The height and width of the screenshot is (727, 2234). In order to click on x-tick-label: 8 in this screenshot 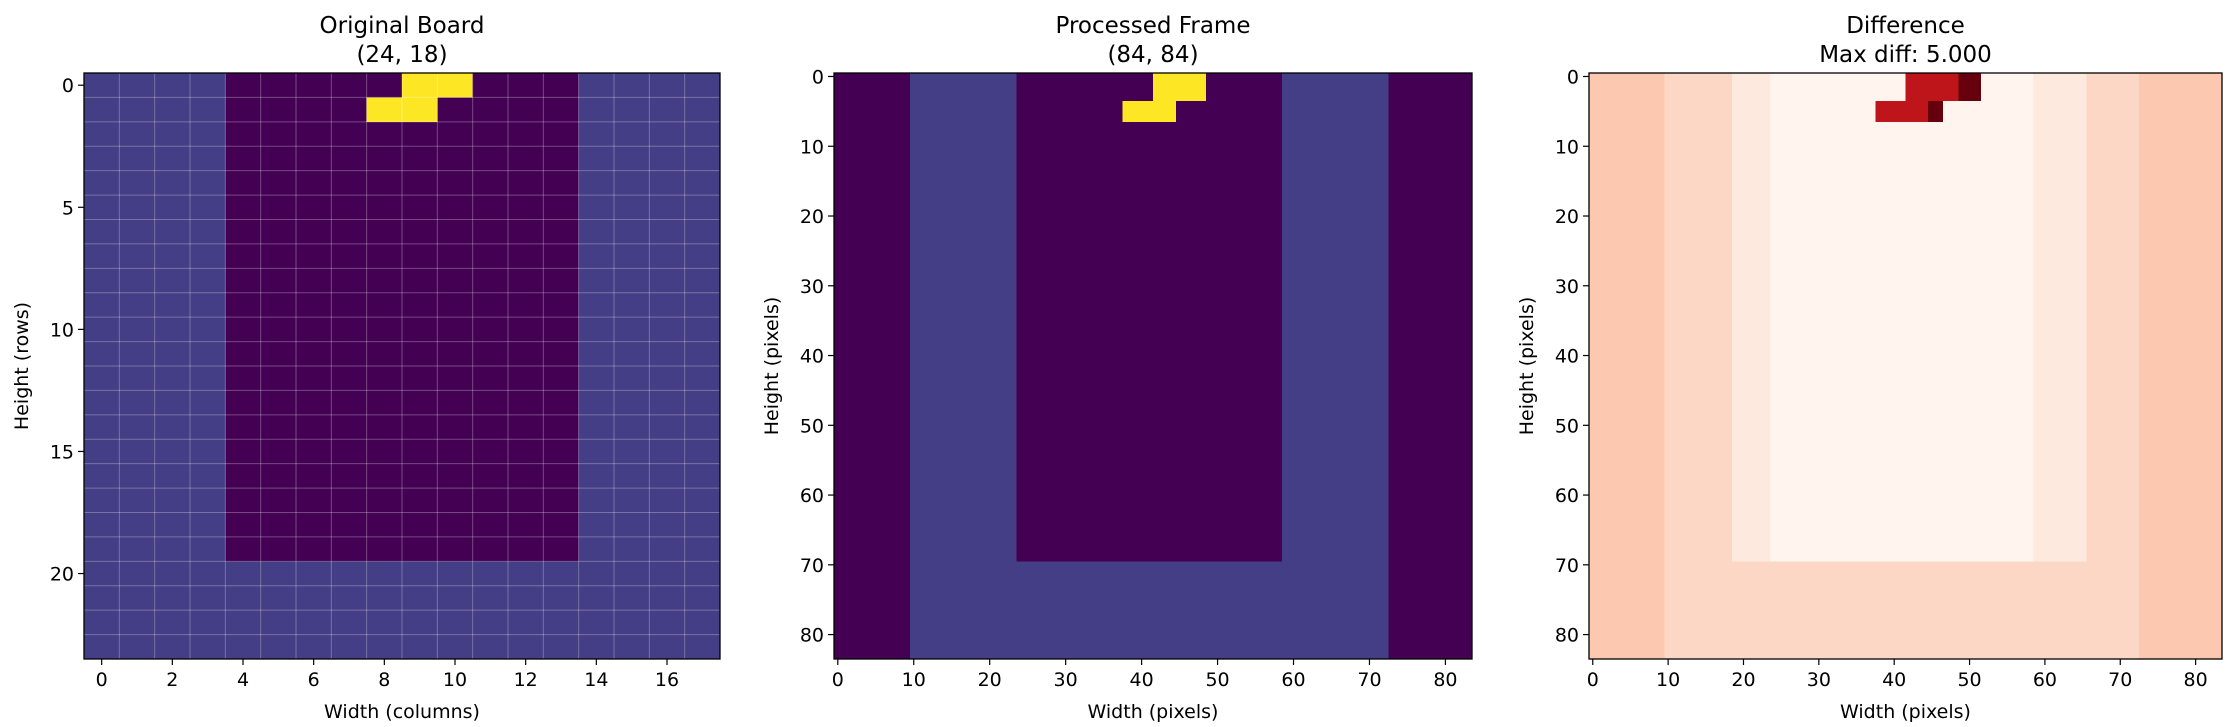, I will do `click(384, 680)`.